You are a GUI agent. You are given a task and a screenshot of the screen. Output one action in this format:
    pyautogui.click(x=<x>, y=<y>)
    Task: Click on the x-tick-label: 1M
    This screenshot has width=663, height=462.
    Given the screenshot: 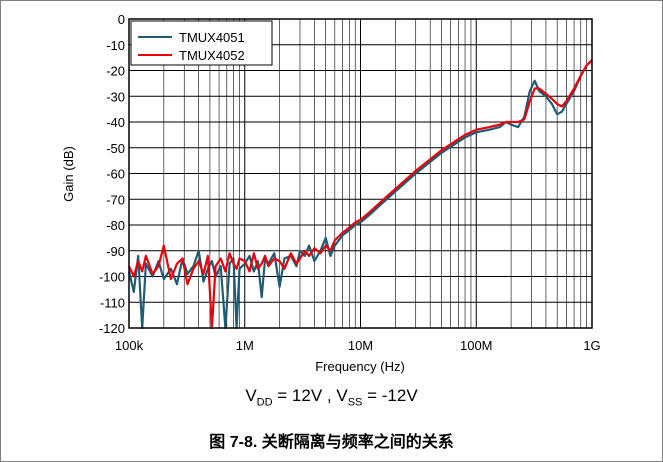 What is the action you would take?
    pyautogui.click(x=245, y=345)
    